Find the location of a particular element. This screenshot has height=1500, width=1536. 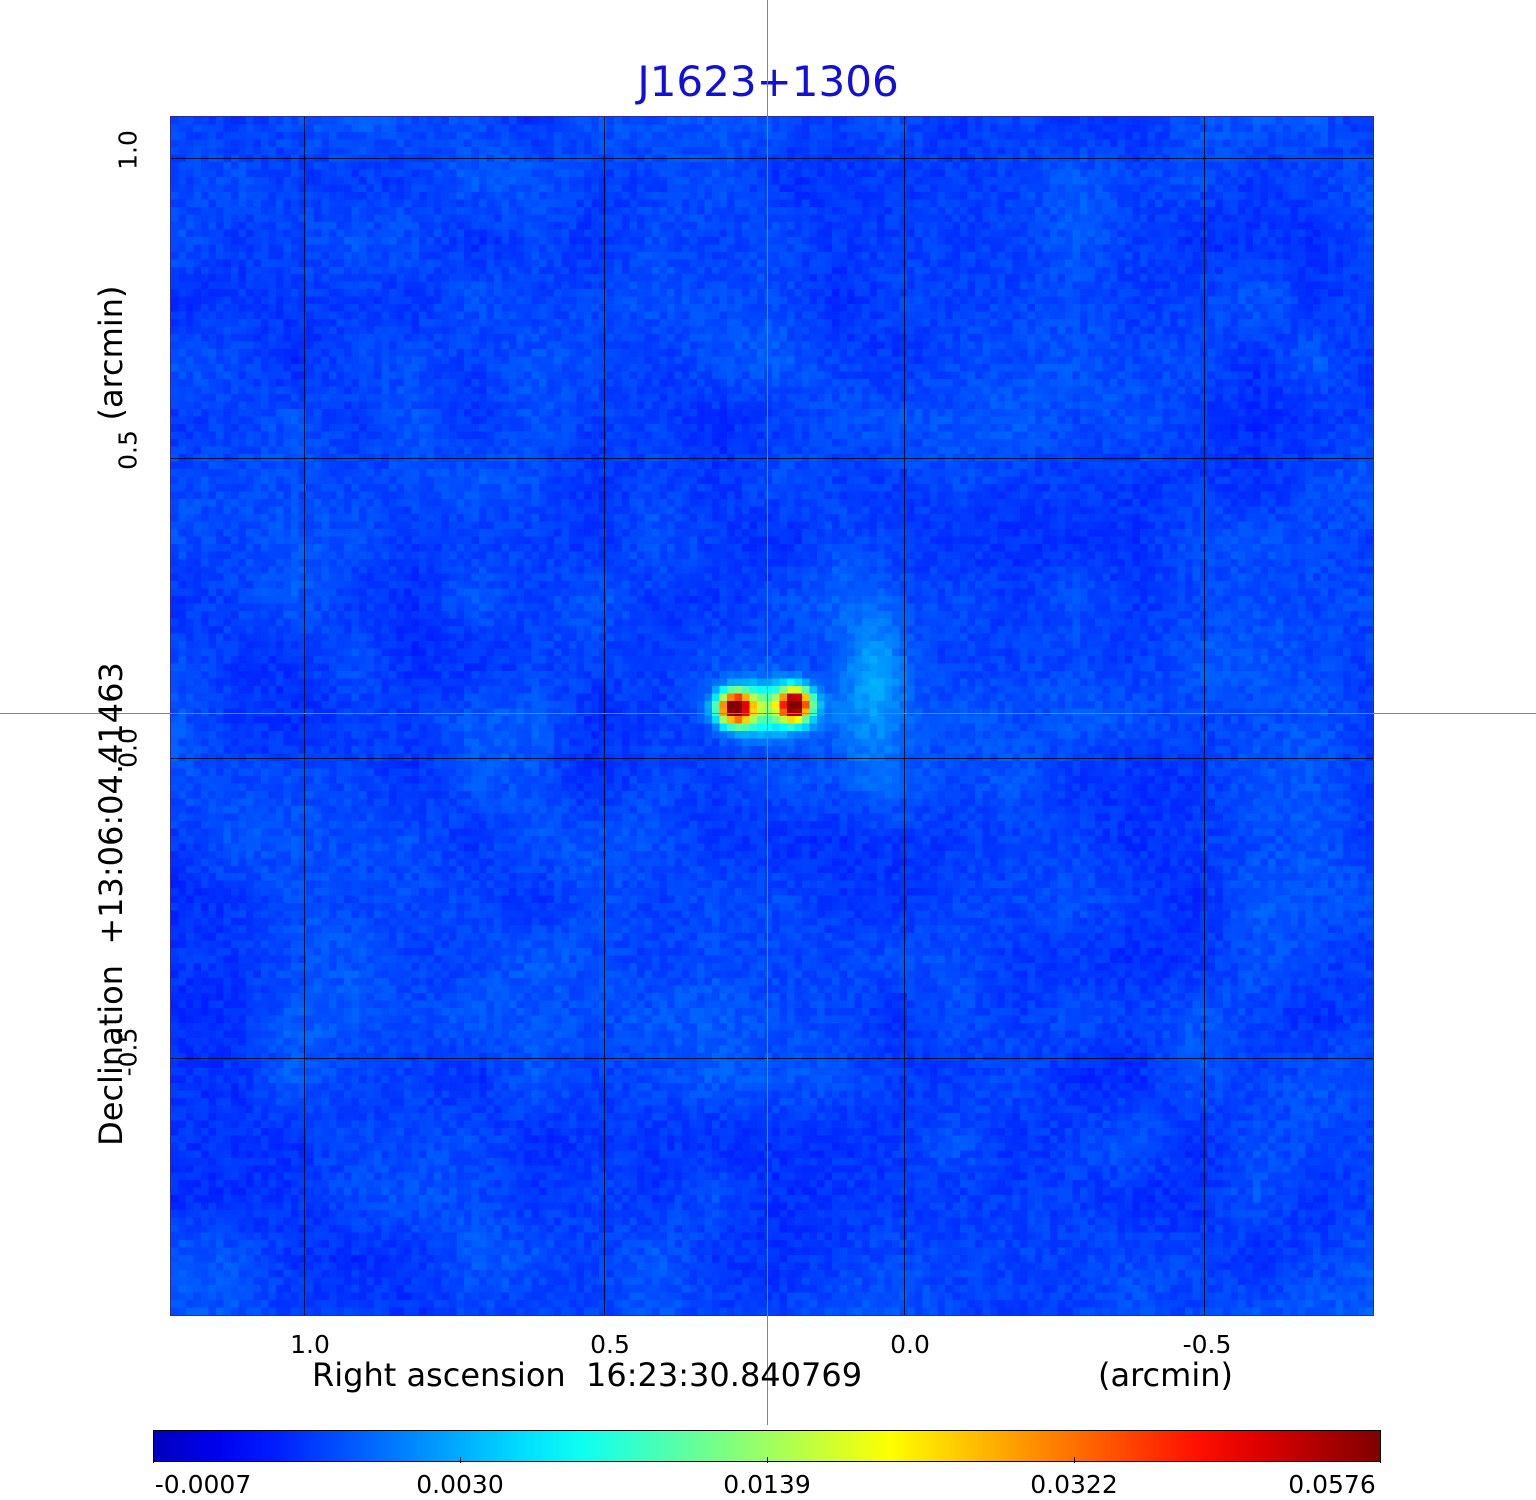

x-axis-unit: (arcmin) is located at coordinates (1165, 1375).